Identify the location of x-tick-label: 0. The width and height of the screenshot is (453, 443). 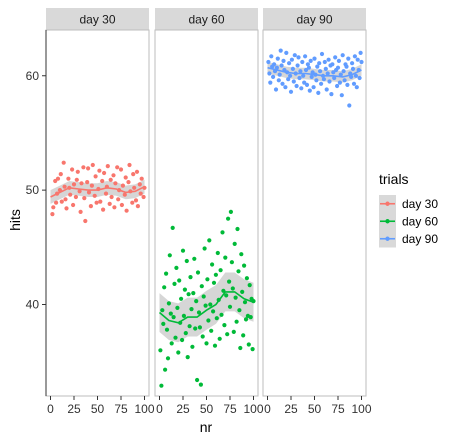
(159, 409).